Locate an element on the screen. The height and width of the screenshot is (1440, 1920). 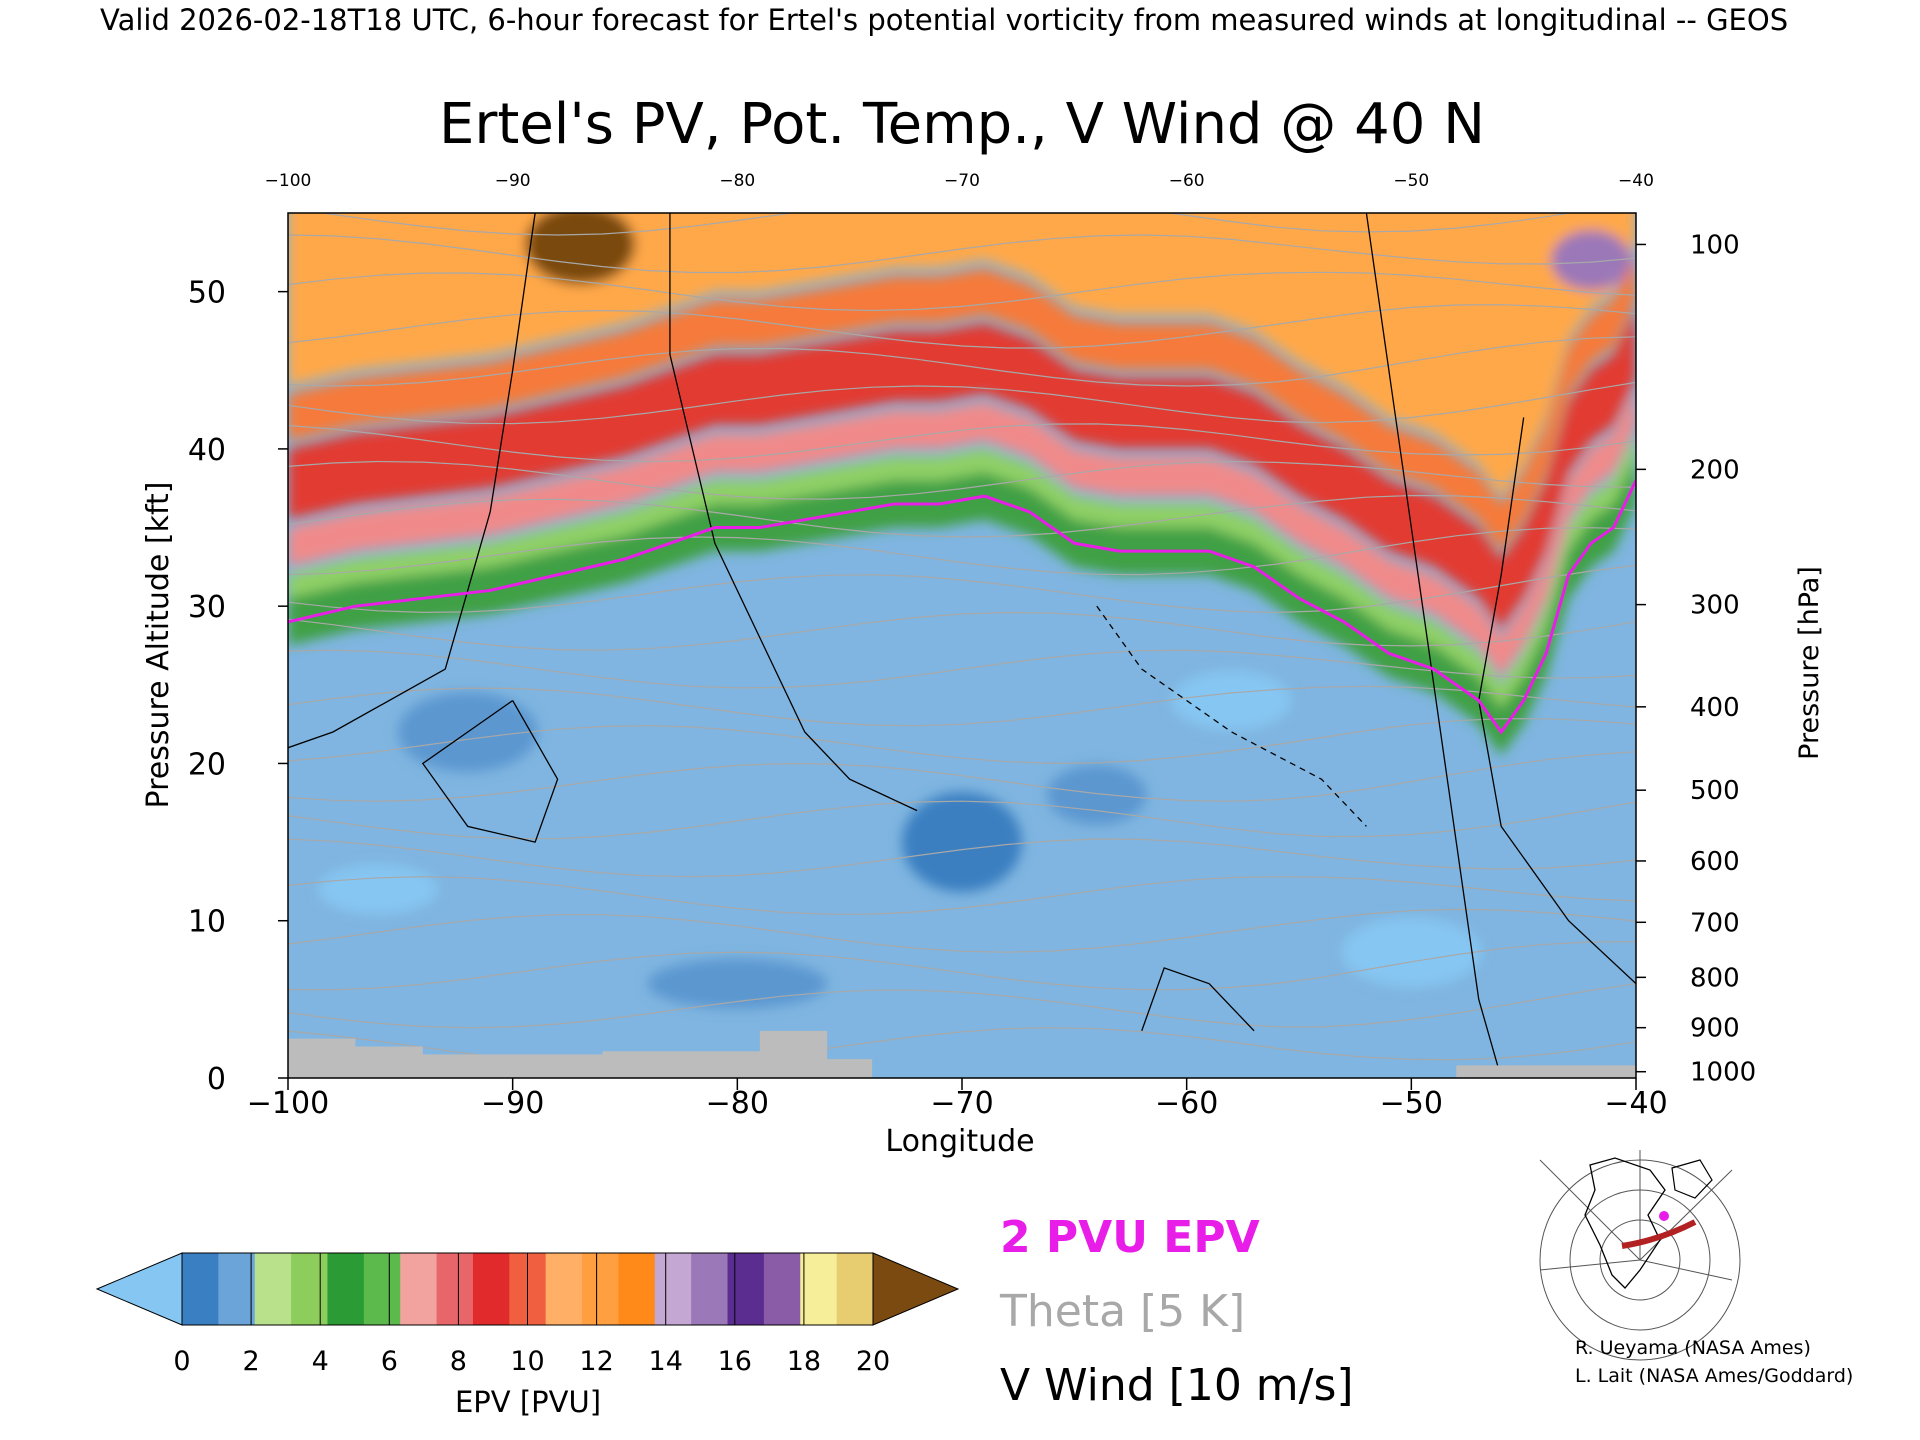
colorbar-tick-label-1: 2 is located at coordinates (251, 1361).